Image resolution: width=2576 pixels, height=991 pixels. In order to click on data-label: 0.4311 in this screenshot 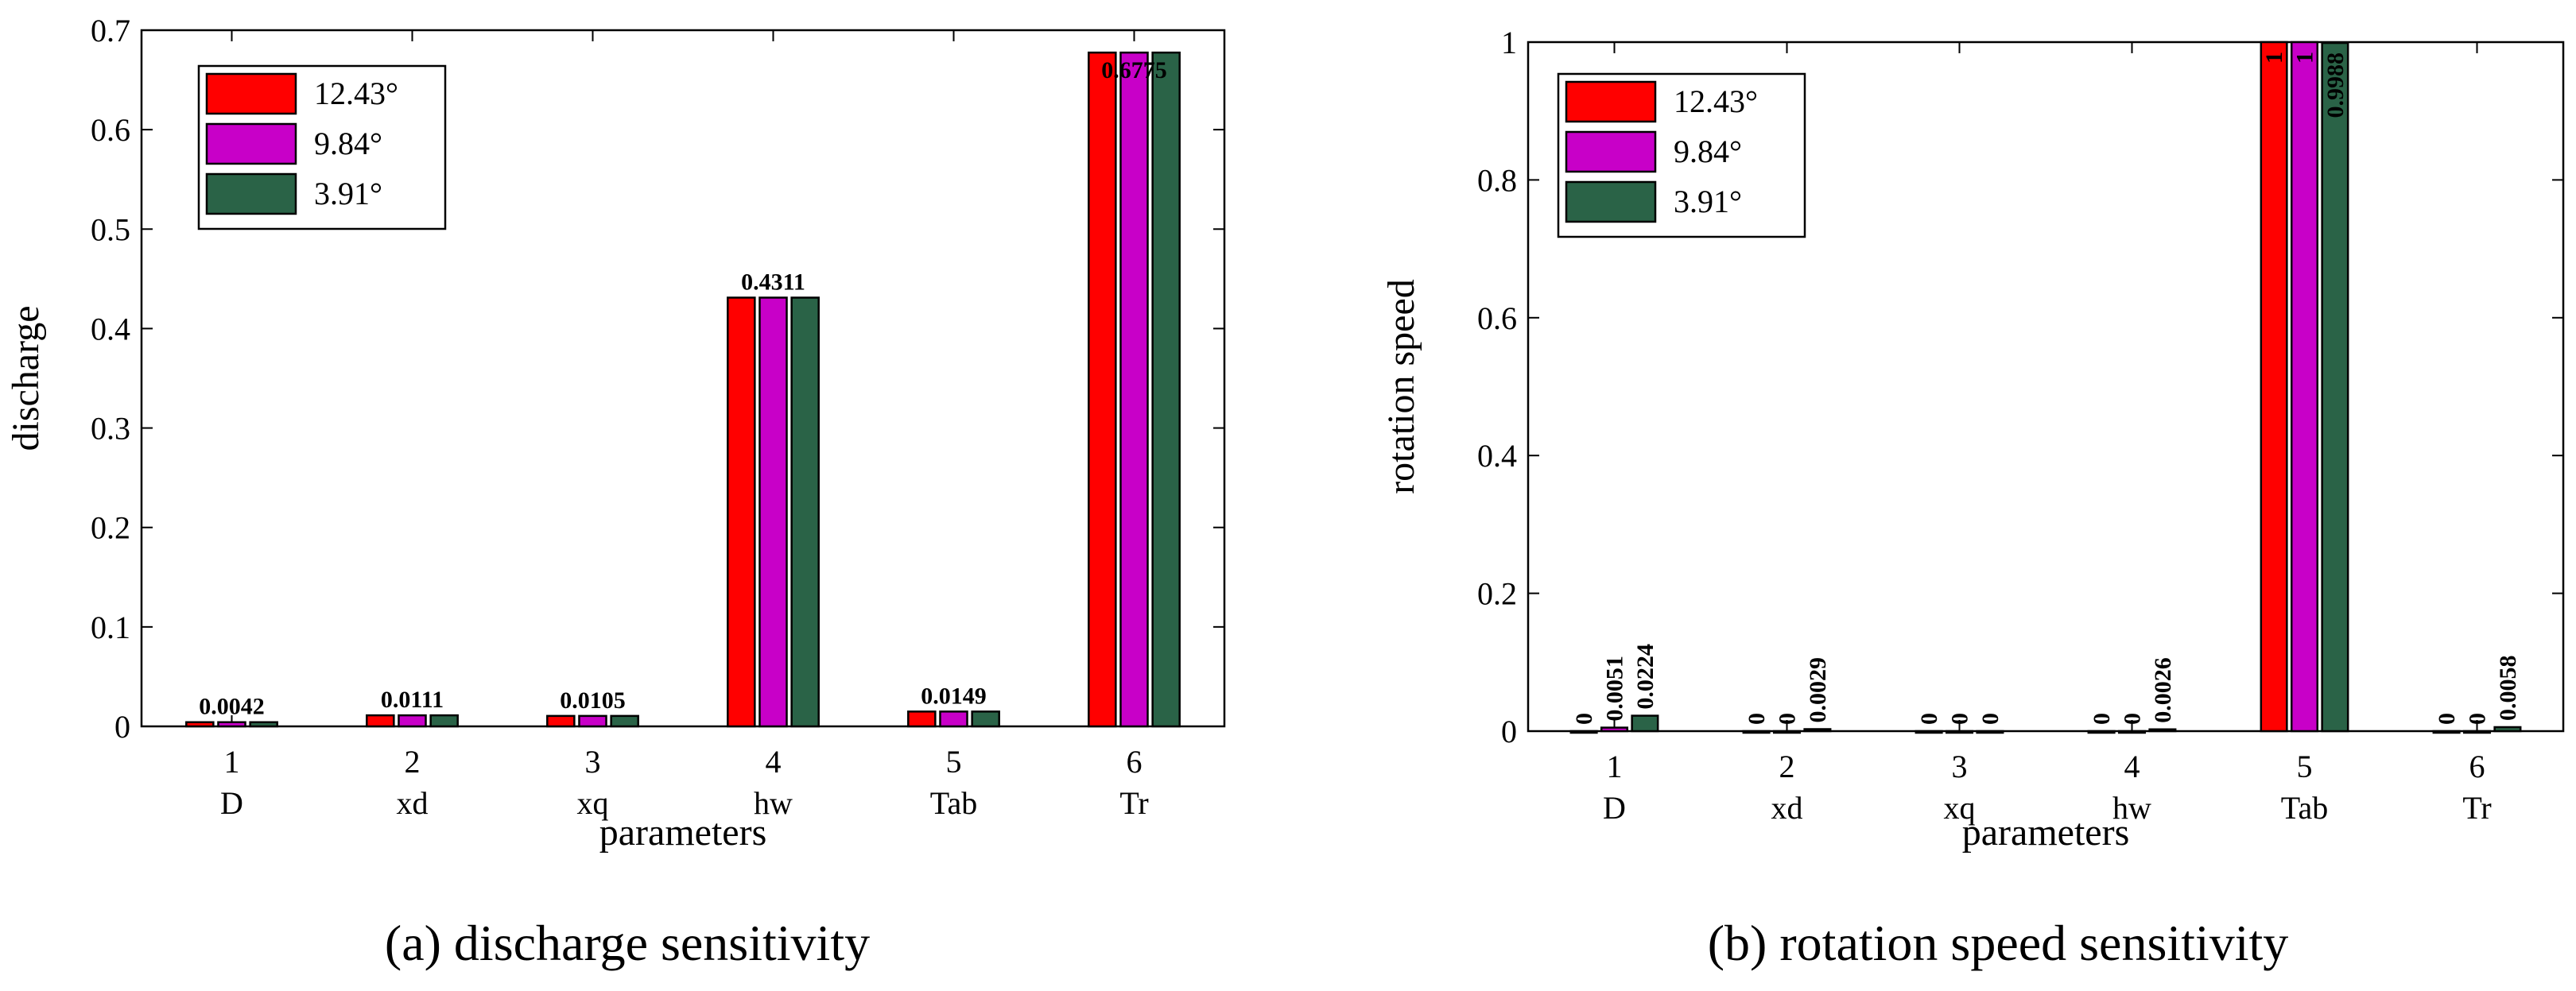, I will do `click(773, 282)`.